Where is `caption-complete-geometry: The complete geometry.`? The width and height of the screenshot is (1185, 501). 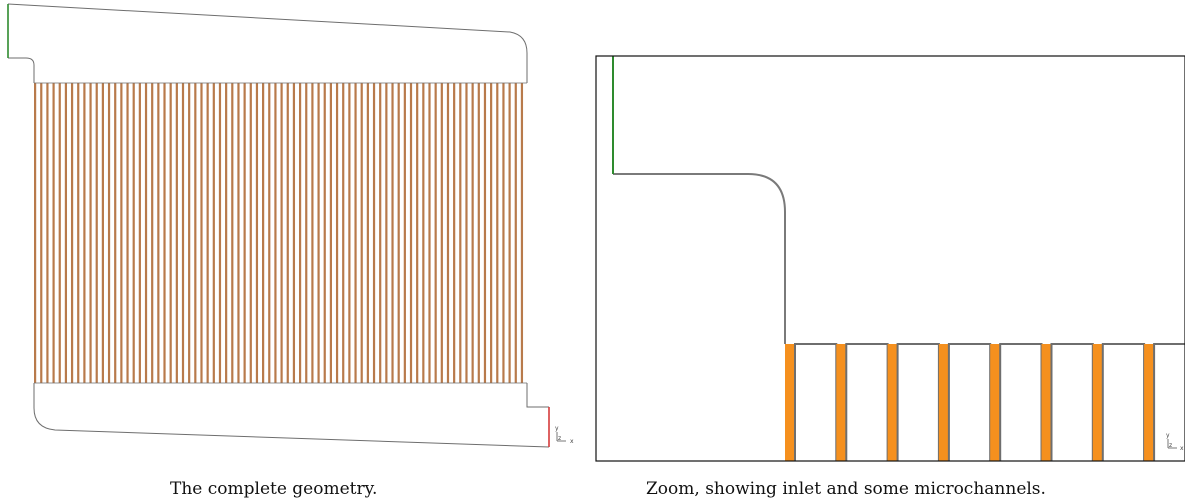
caption-complete-geometry: The complete geometry. is located at coordinates (274, 489).